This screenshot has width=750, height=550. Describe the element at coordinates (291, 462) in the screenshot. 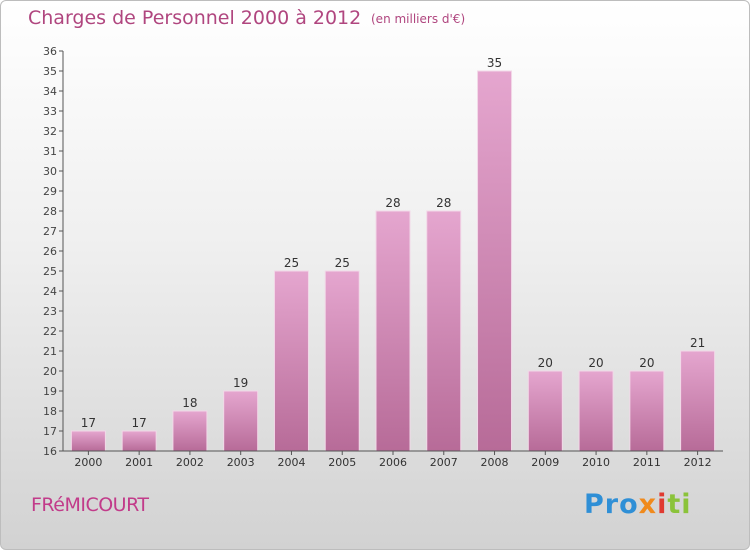

I see `x-tick-label: 2004` at that location.